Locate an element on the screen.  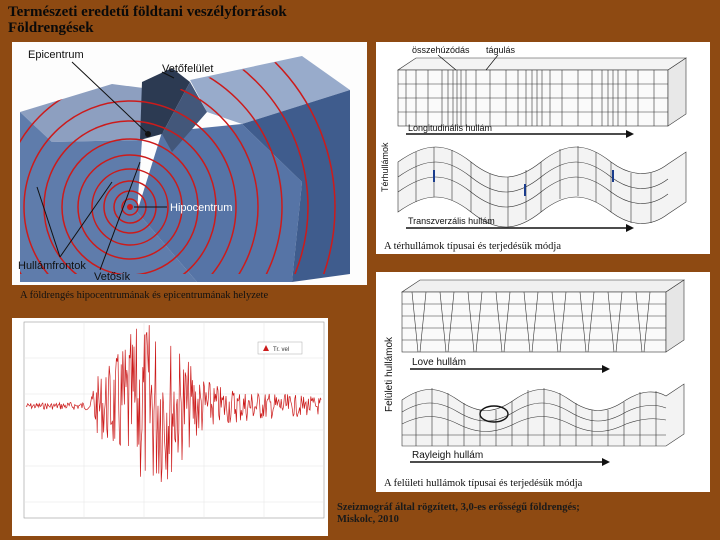
label-compression: összehúzódás is located at coordinates (441, 50).